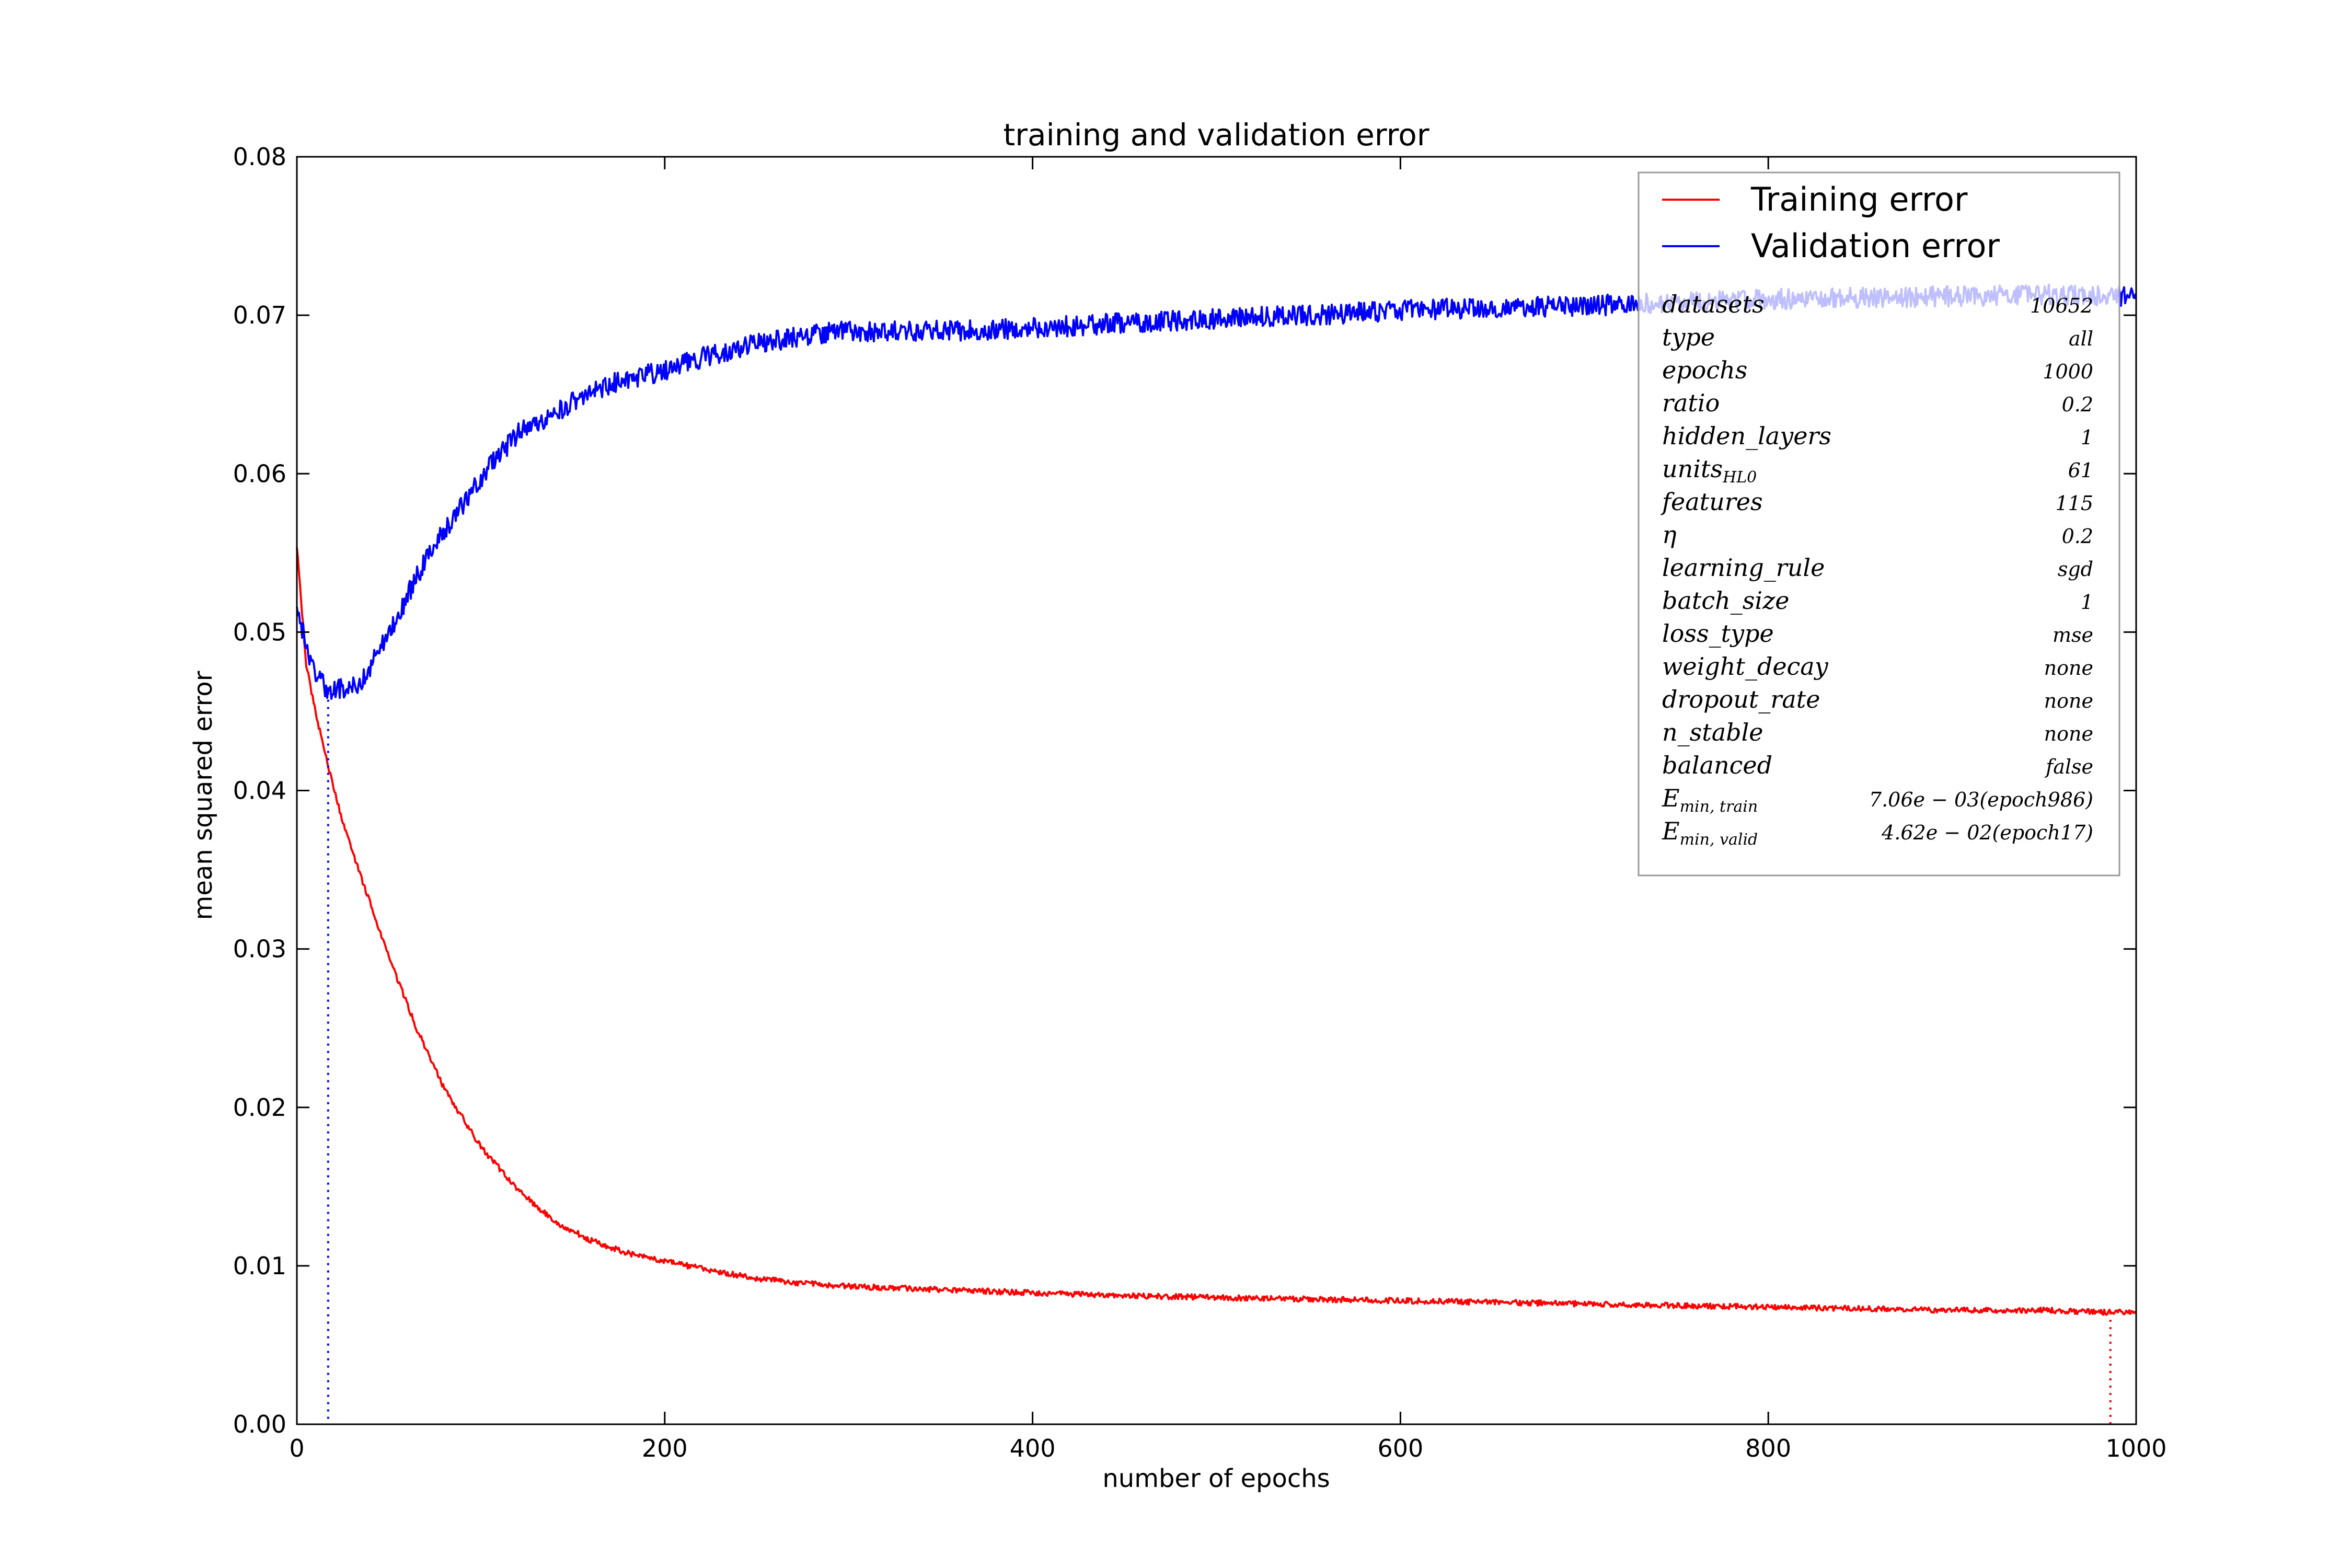  I want to click on legend-label-1: Validation error, so click(1875, 246).